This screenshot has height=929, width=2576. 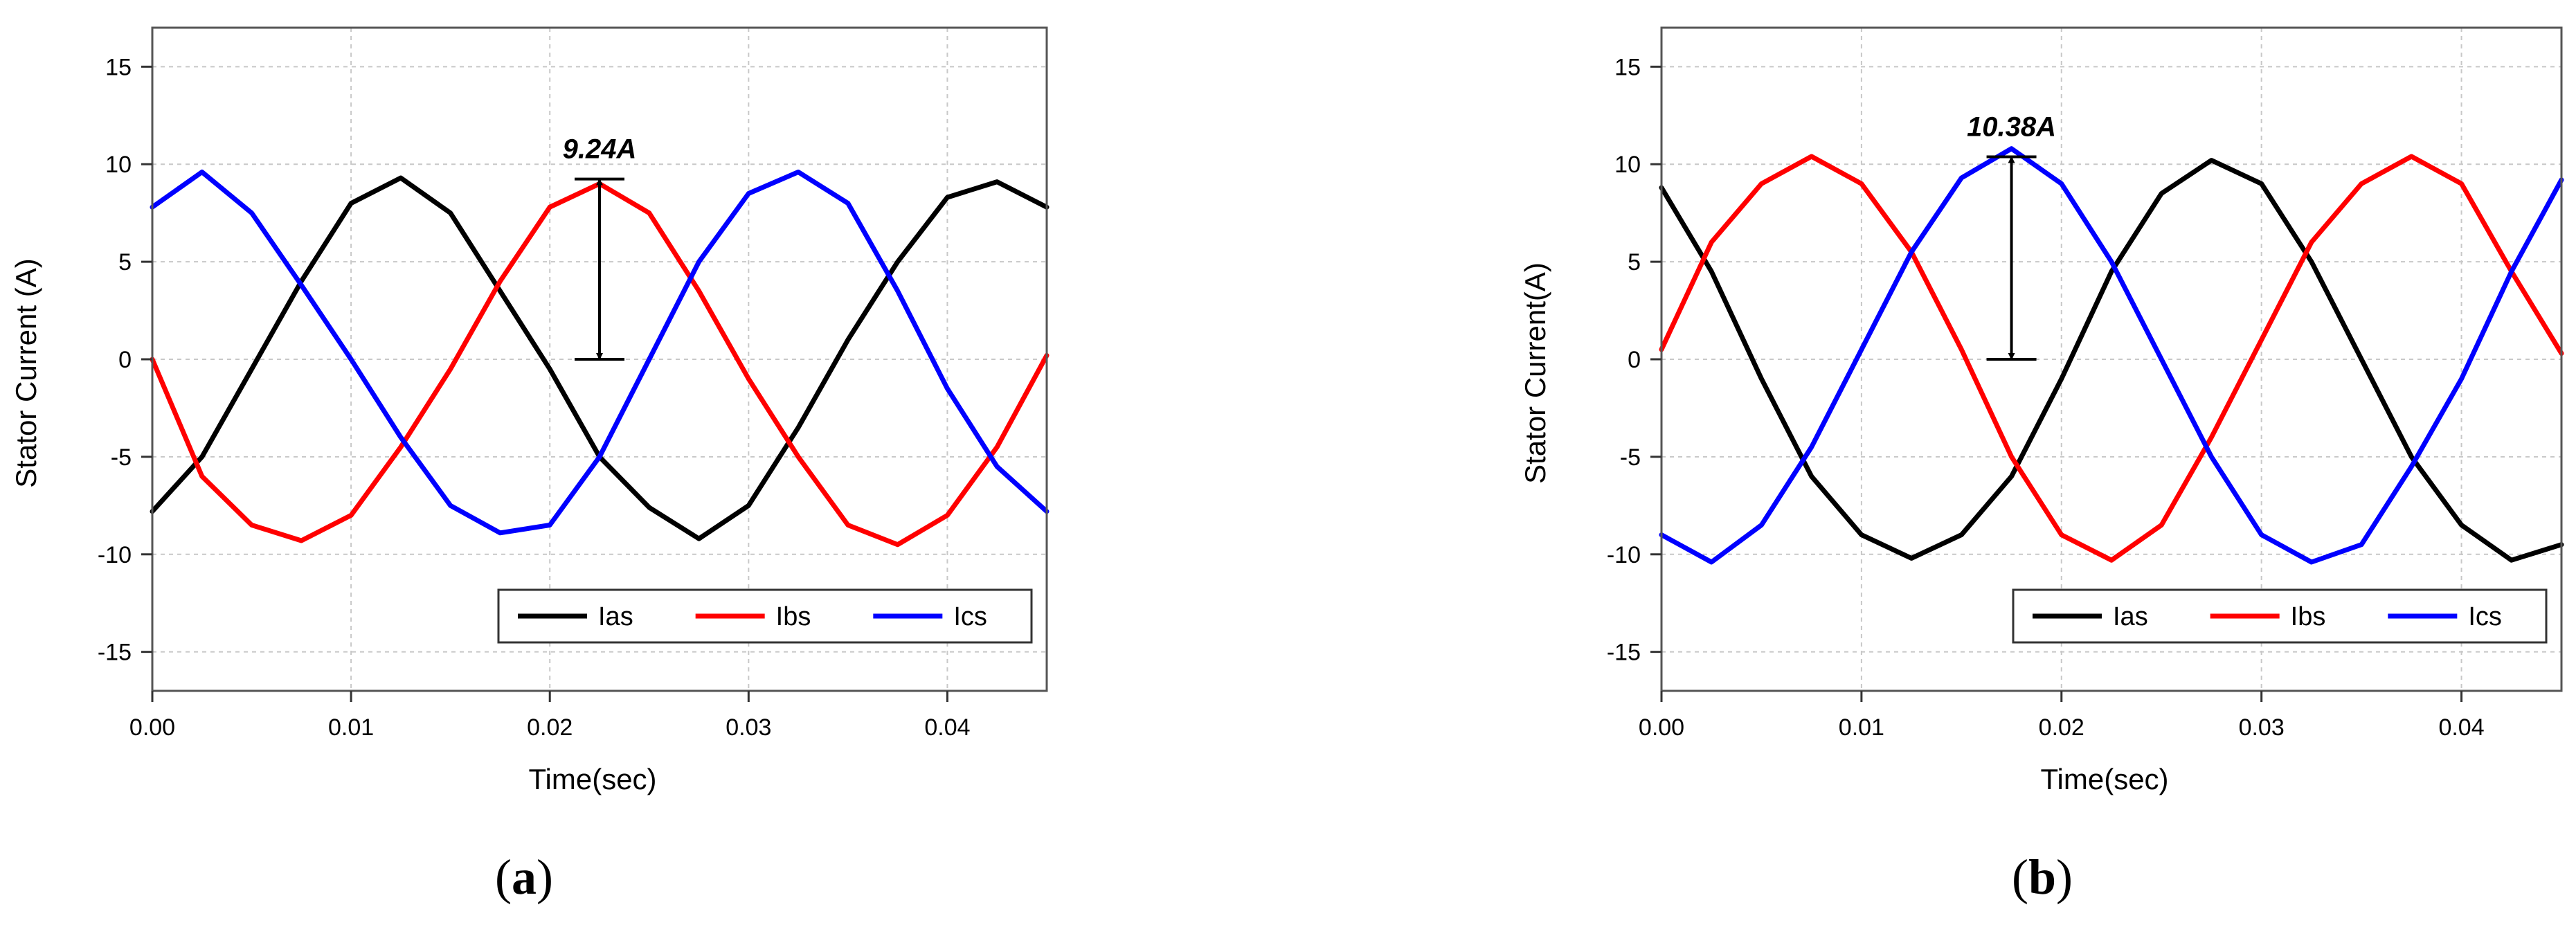 What do you see at coordinates (600, 353) in the screenshot?
I see `series-line-ics` at bounding box center [600, 353].